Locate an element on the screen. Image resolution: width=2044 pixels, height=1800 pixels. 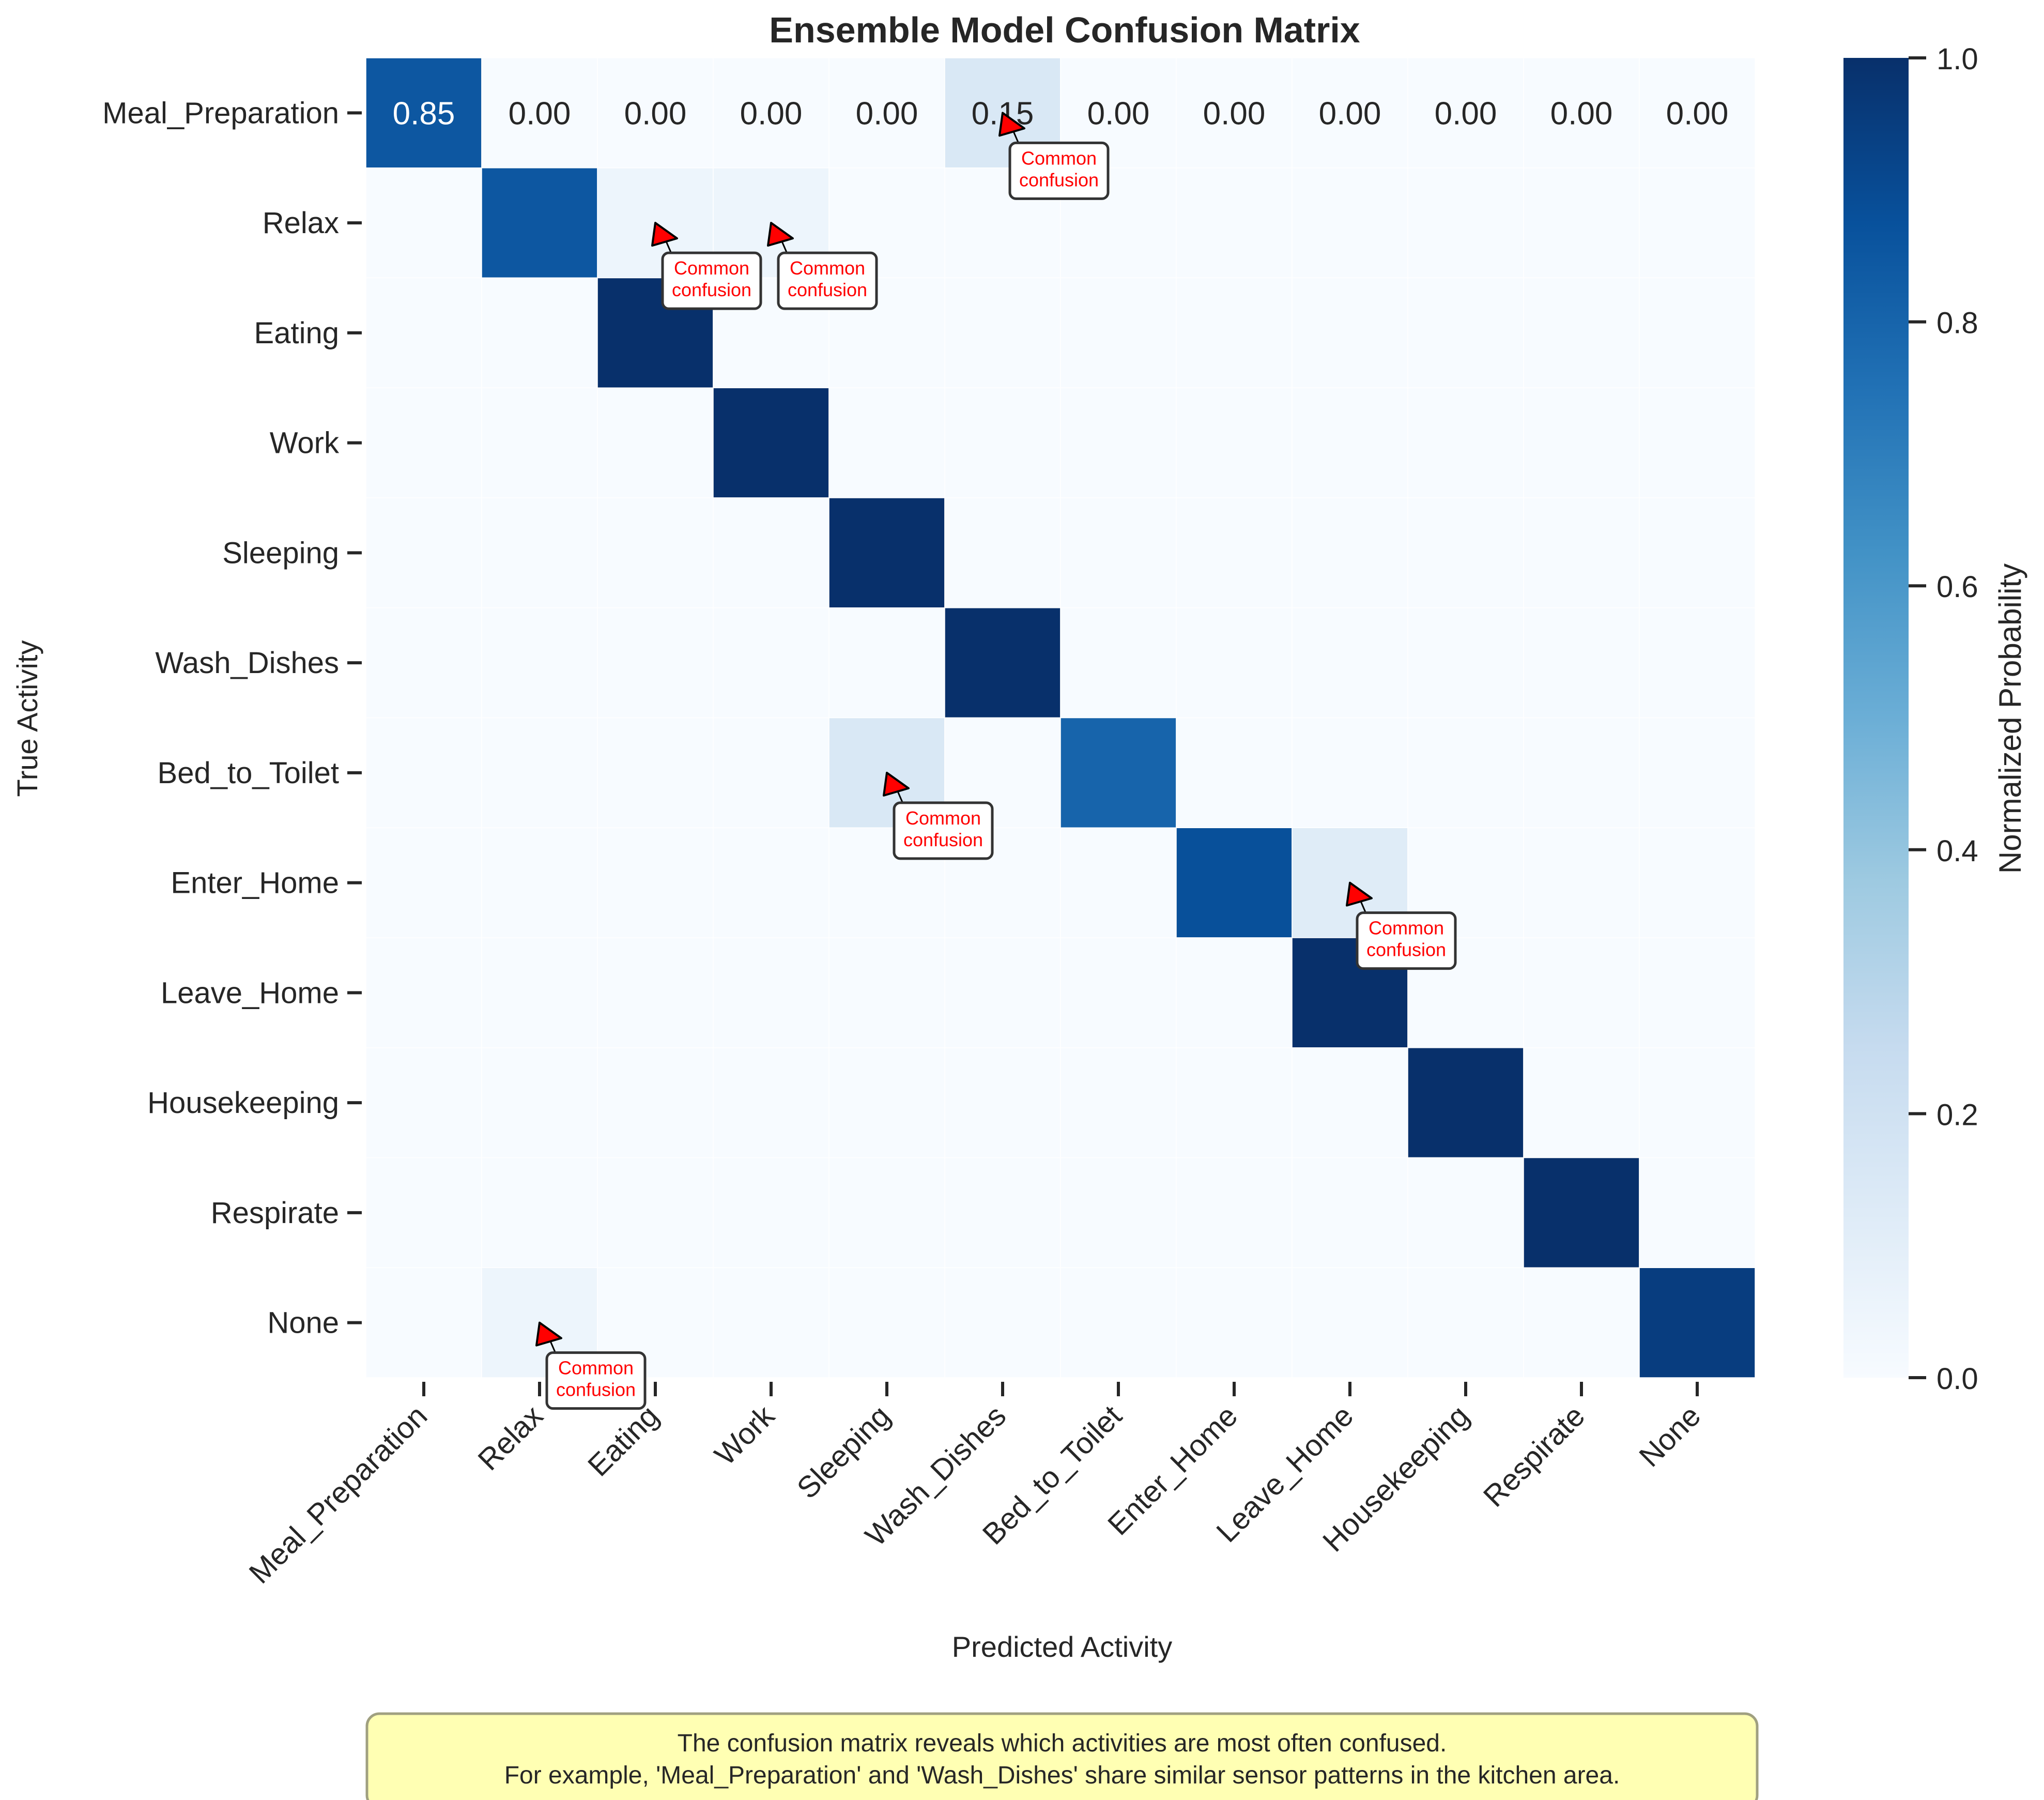
colorbar-tick-label: 0.6 is located at coordinates (1958, 587).